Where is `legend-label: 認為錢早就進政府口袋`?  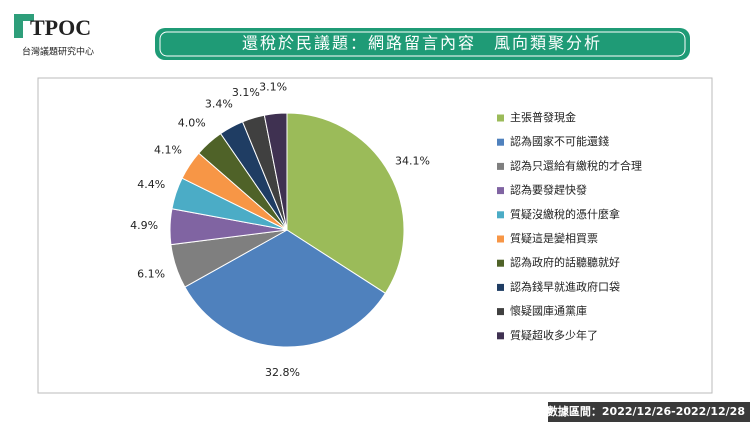 legend-label: 認為錢早就進政府口袋 is located at coordinates (565, 286).